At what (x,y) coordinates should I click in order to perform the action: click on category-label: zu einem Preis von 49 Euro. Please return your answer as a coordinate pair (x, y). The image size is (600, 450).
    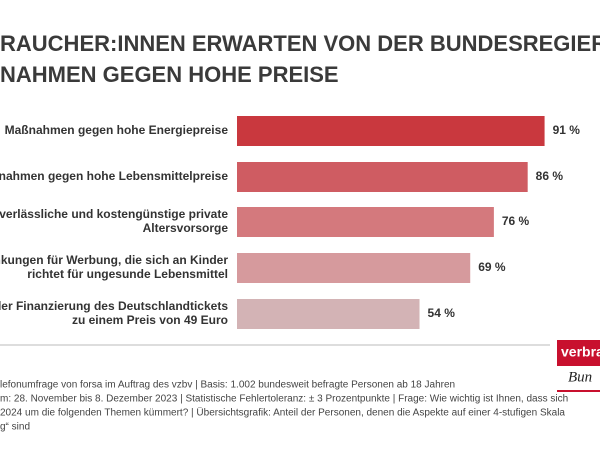
    Looking at the image, I should click on (150, 320).